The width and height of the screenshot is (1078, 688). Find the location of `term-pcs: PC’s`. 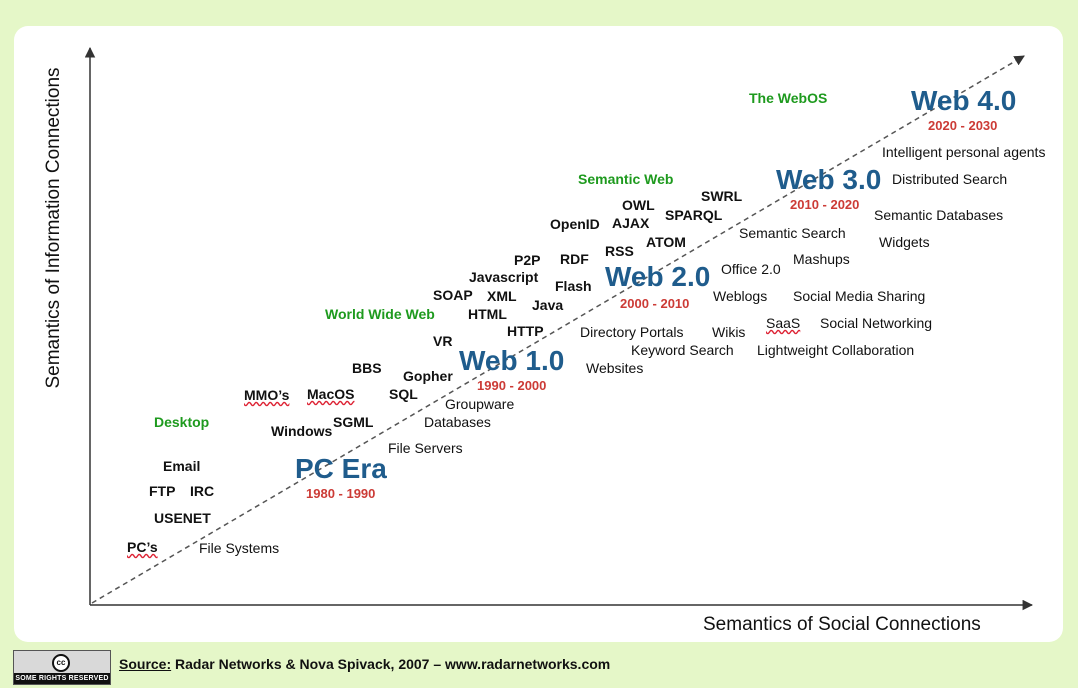

term-pcs: PC’s is located at coordinates (142, 547).